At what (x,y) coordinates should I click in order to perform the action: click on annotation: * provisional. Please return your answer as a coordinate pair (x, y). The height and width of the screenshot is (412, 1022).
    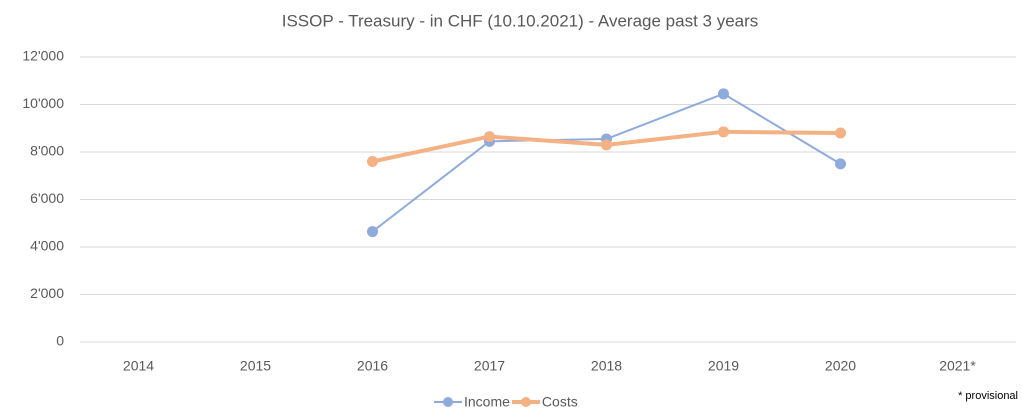
    Looking at the image, I should click on (988, 396).